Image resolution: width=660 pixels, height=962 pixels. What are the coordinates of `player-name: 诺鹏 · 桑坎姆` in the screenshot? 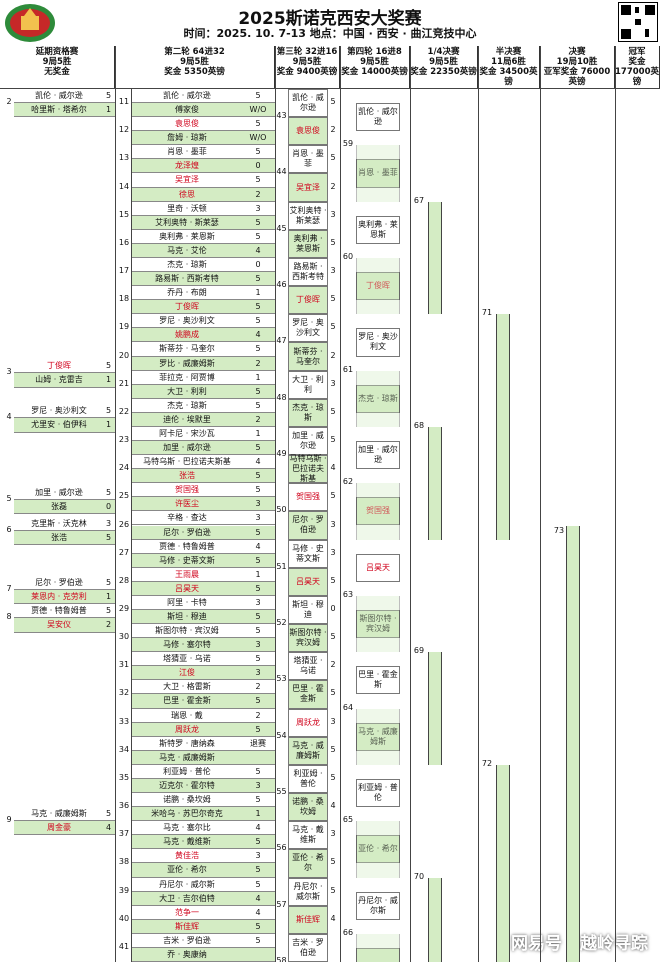 It's located at (186, 800).